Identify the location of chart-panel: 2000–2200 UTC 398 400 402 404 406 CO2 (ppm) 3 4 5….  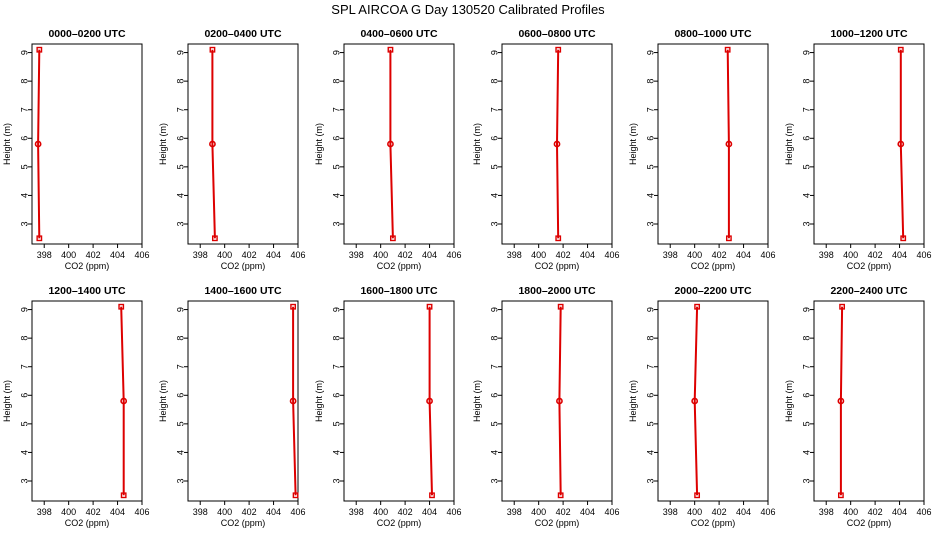
(702, 406).